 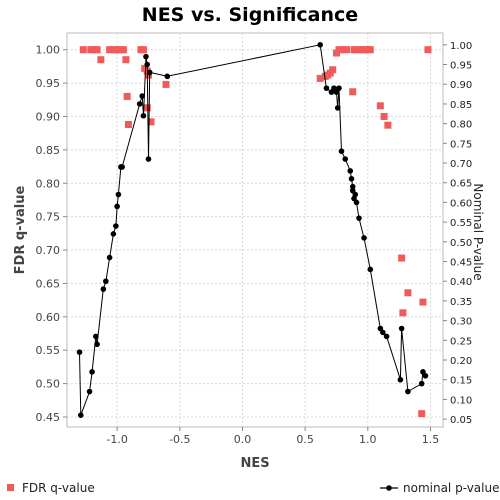 What do you see at coordinates (254, 463) in the screenshot?
I see `x-axis-title: NES` at bounding box center [254, 463].